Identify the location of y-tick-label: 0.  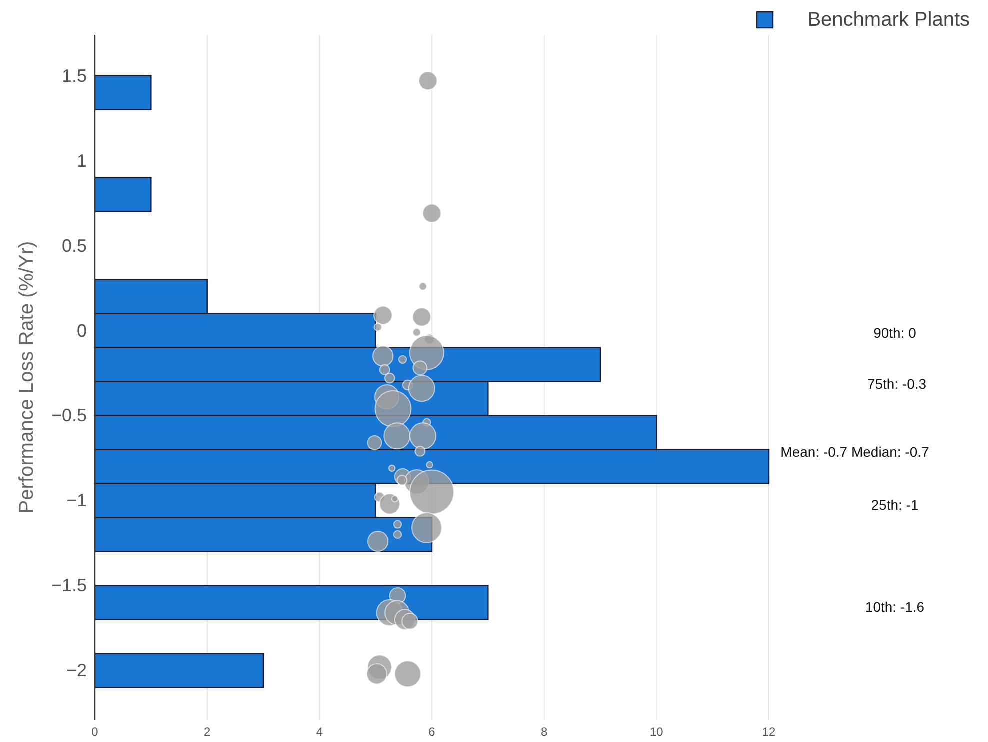
(81, 330).